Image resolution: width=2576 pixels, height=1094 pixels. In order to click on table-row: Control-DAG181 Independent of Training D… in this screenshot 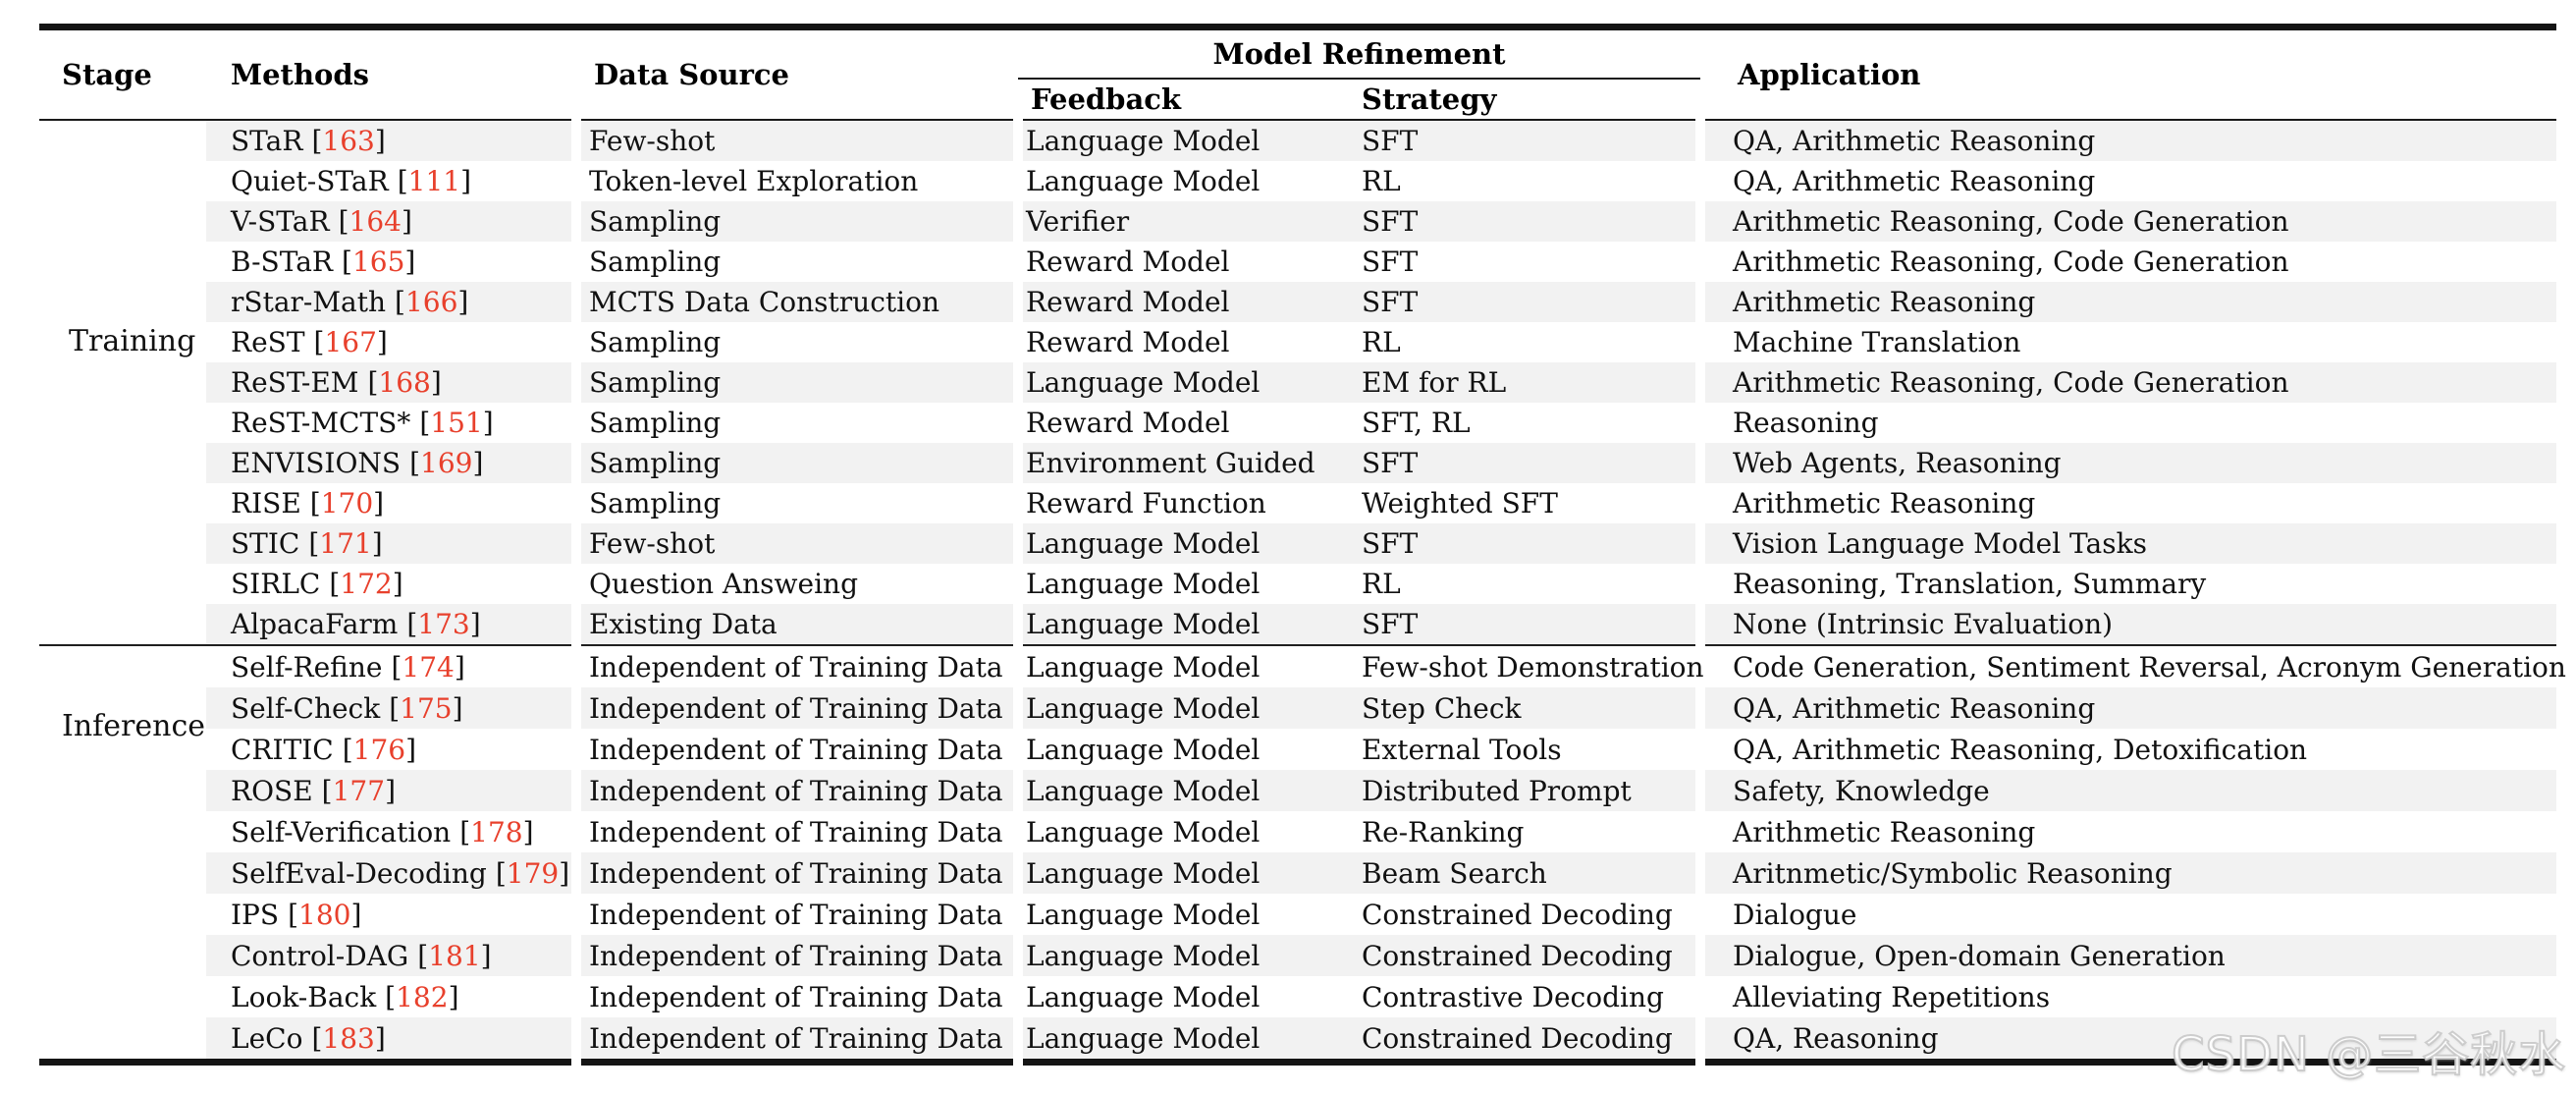, I will do `click(1298, 955)`.